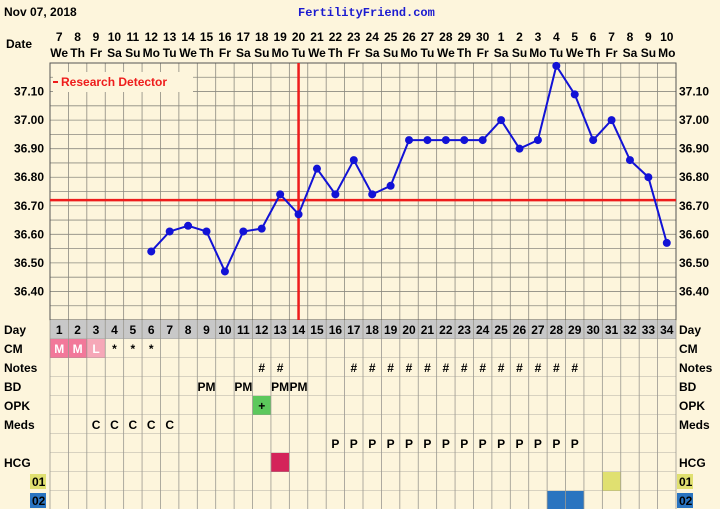  I want to click on cycle-day-number: 15, so click(317, 330).